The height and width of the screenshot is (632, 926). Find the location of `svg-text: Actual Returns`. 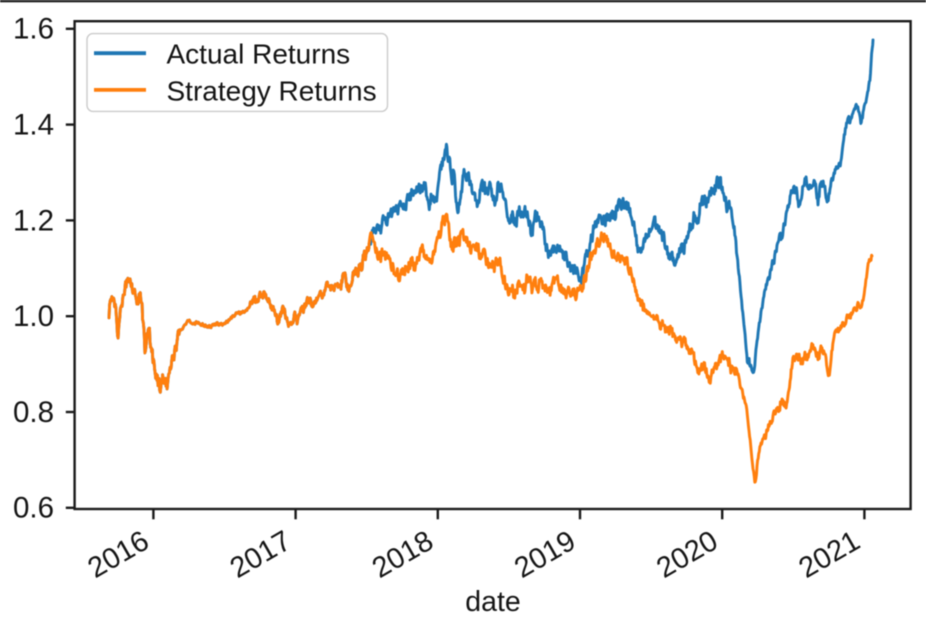

svg-text: Actual Returns is located at coordinates (259, 54).